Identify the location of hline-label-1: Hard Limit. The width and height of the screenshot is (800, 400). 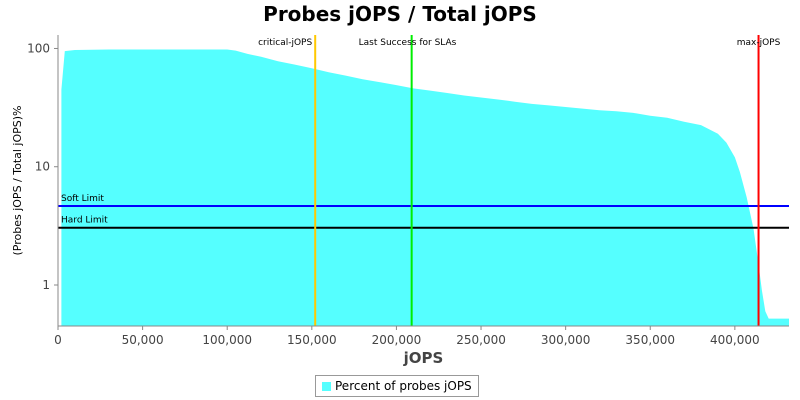
(84, 221).